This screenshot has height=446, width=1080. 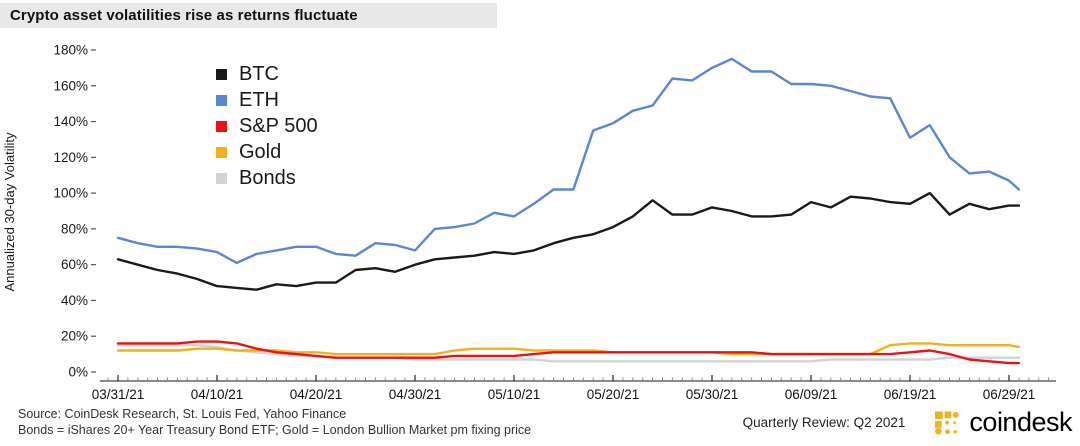 What do you see at coordinates (910, 394) in the screenshot?
I see `x-tick-label: 06/19/21` at bounding box center [910, 394].